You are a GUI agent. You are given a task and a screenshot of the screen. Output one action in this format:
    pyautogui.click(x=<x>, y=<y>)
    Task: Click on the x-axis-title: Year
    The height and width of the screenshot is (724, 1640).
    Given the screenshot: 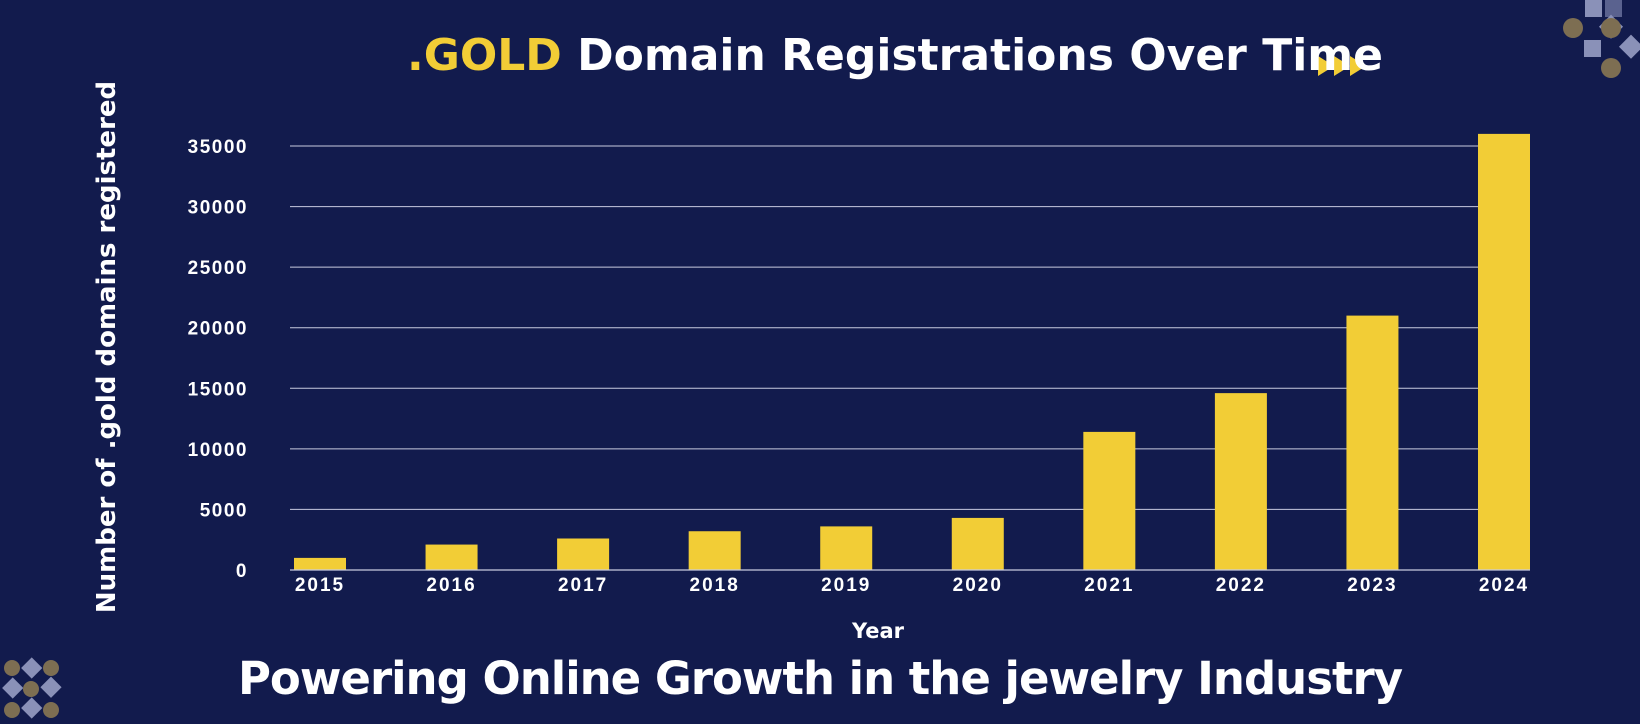 What is the action you would take?
    pyautogui.click(x=878, y=631)
    